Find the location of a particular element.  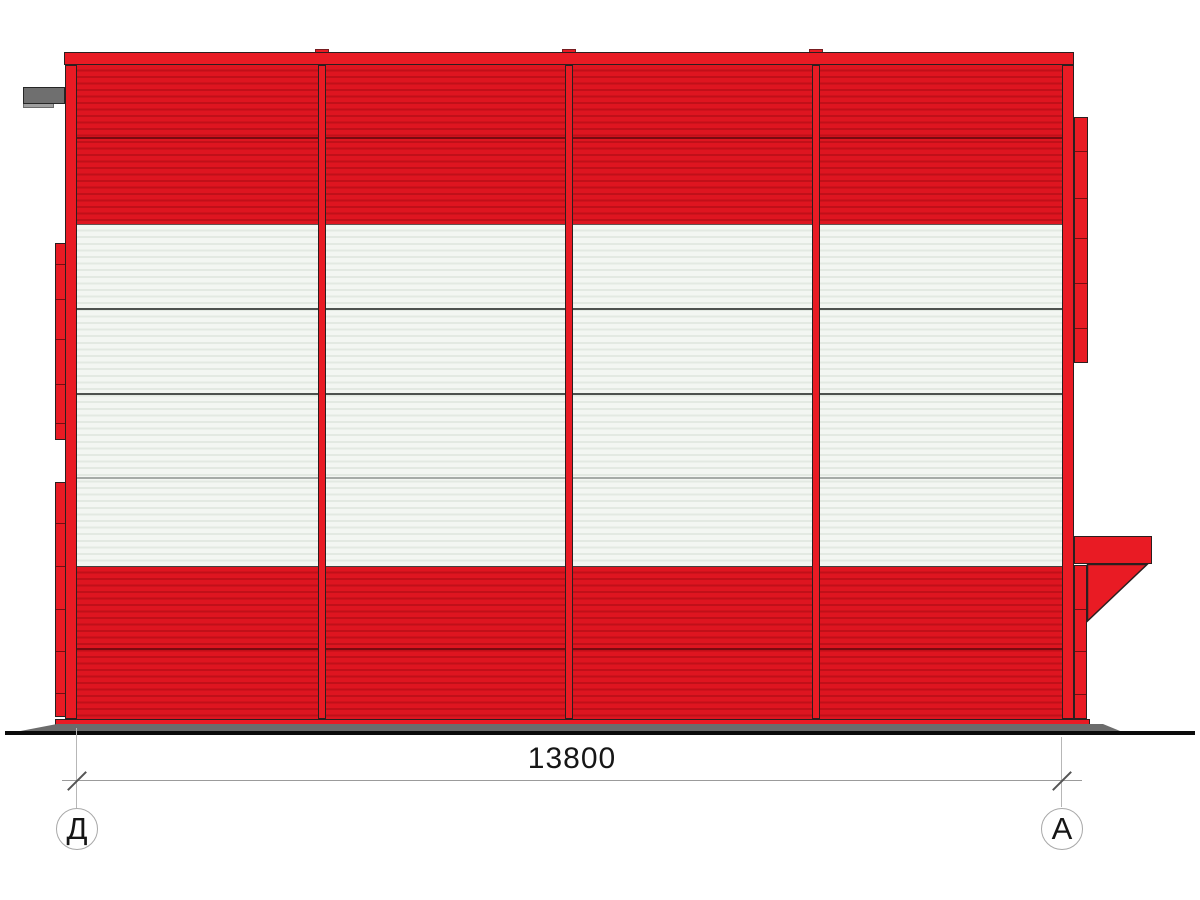

drain-pipe is located at coordinates (44, 95).